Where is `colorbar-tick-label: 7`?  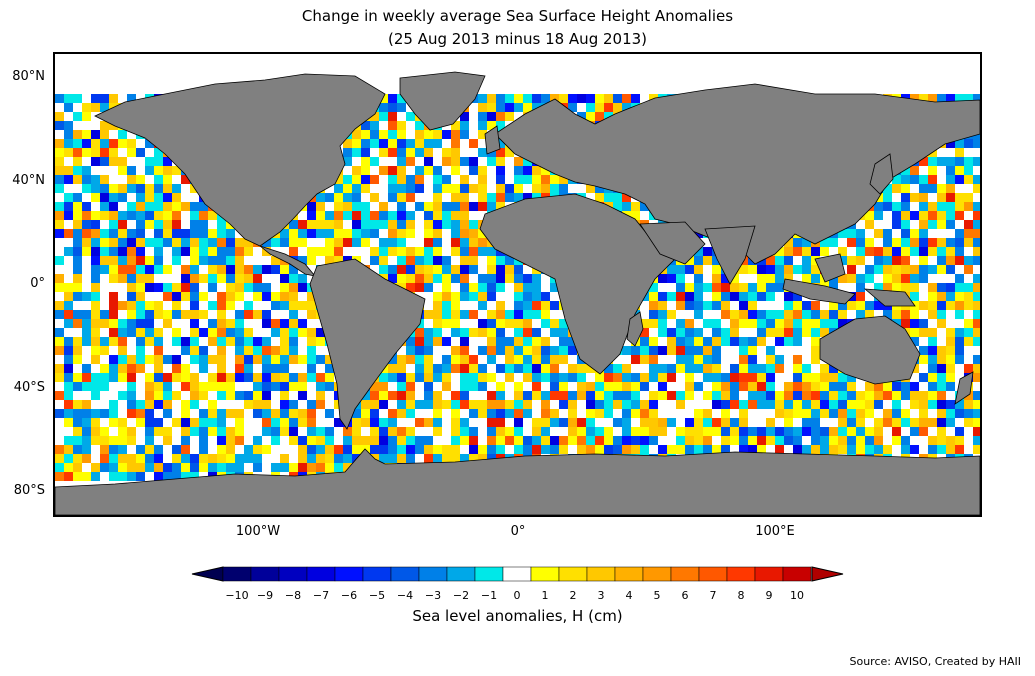 colorbar-tick-label: 7 is located at coordinates (713, 595).